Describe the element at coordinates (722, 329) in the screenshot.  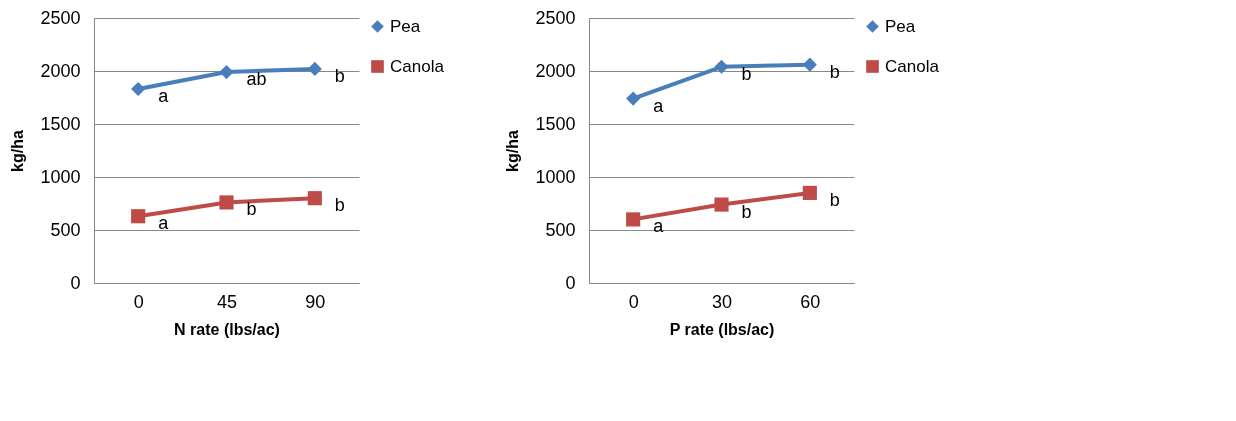
I see `x-axis-title: P rate (lbs/ac)` at that location.